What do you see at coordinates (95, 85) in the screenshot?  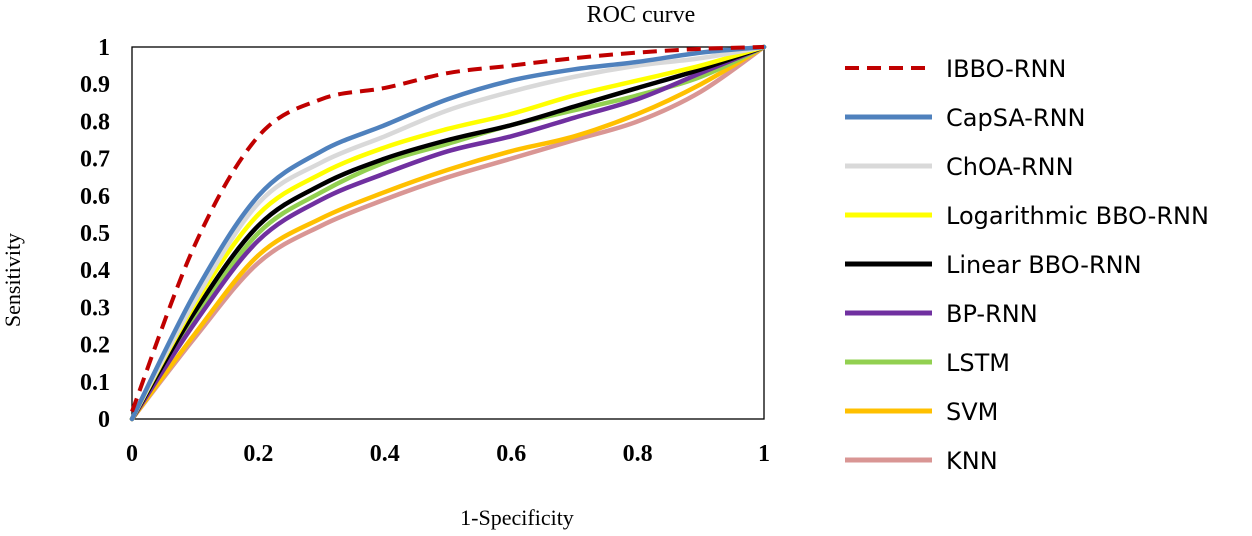 I see `y-tick-label: 0.9` at bounding box center [95, 85].